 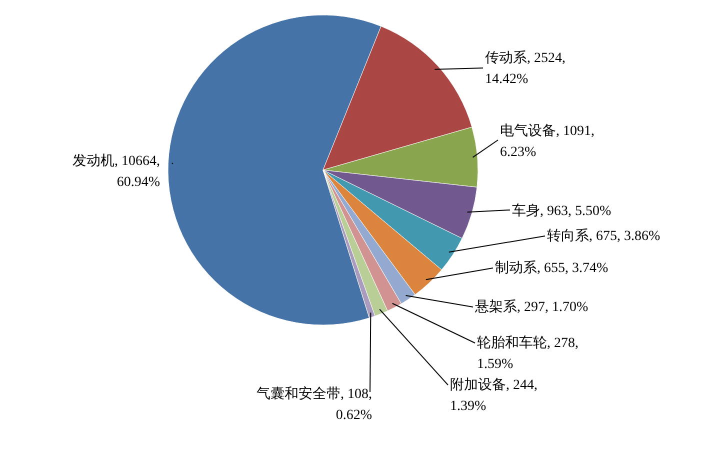 I want to click on slice-label: 悬架系, 297, 1.70%, so click(x=531, y=307).